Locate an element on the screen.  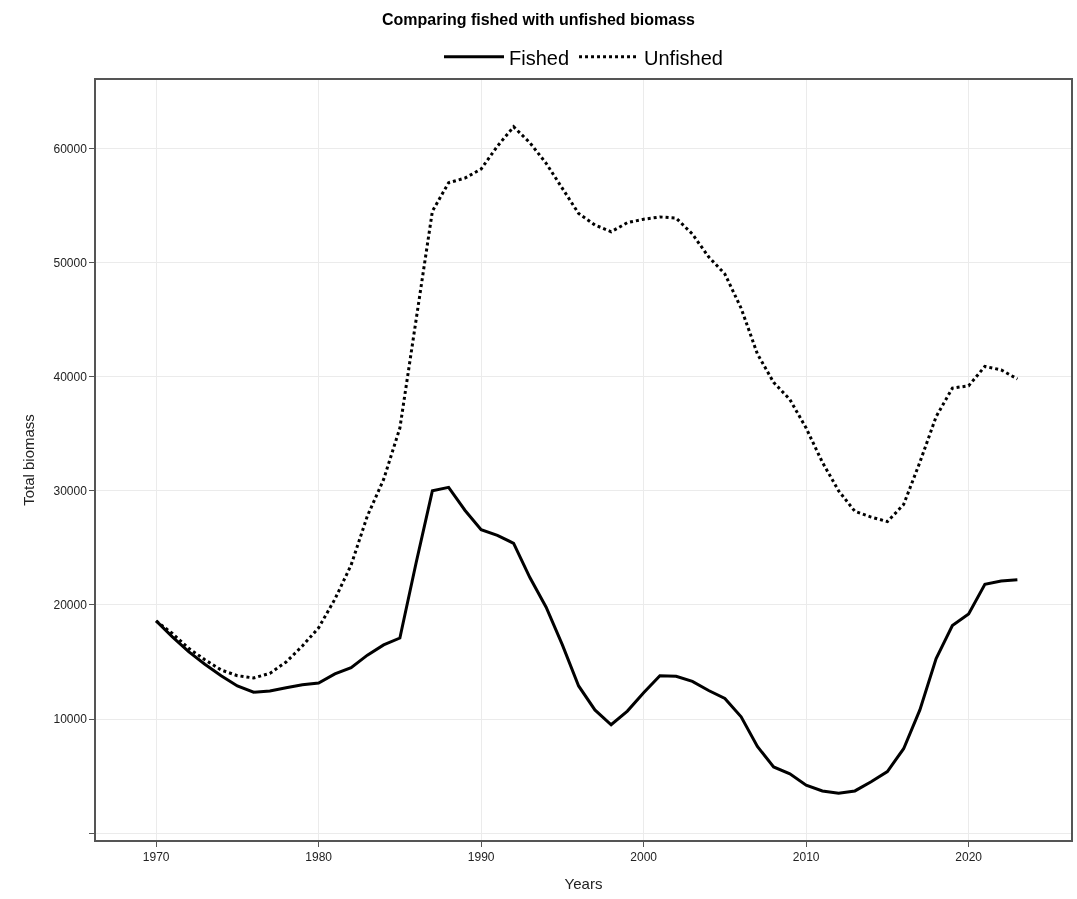
x-tick-label: 2020 is located at coordinates (969, 857).